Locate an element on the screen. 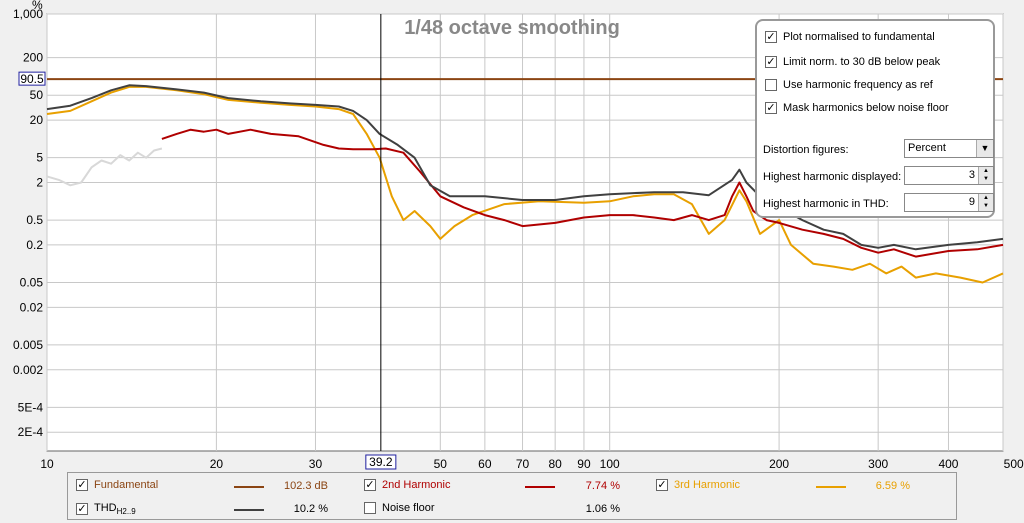  y-tick-label: 5 is located at coordinates (39, 158).